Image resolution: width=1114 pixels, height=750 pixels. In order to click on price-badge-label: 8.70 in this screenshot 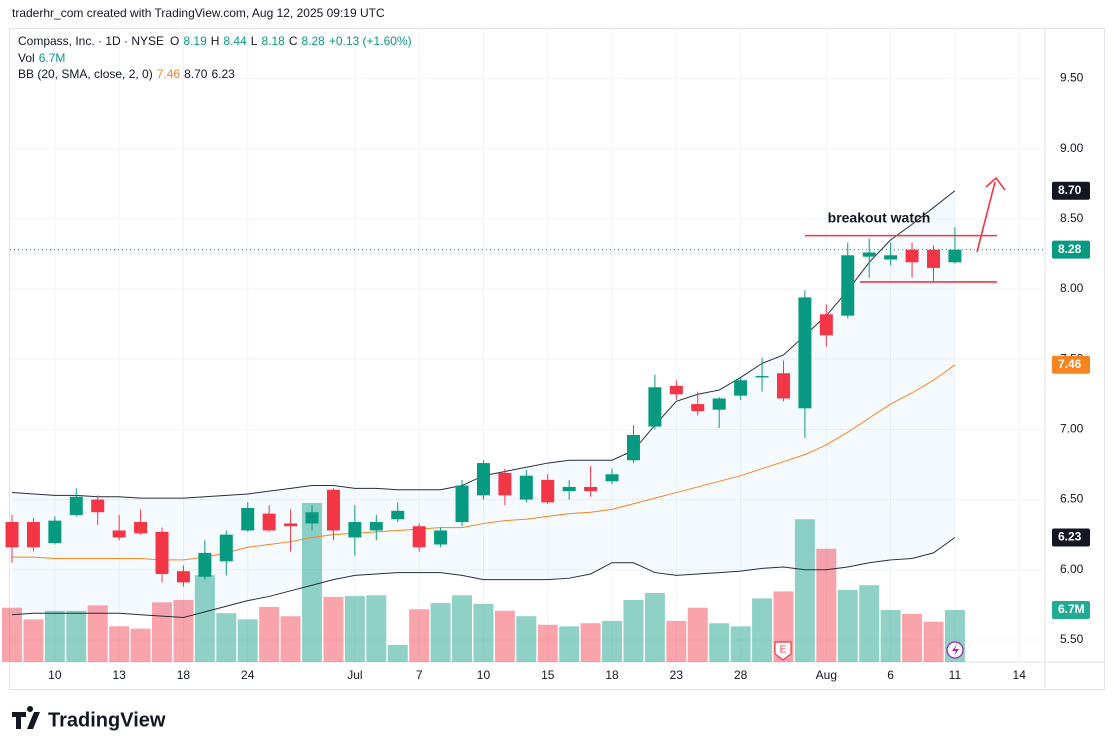, I will do `click(1070, 190)`.